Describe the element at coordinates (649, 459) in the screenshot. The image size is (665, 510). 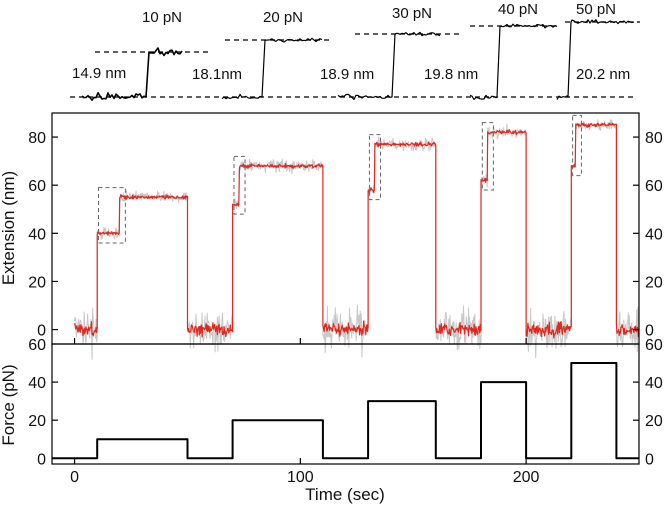
I see `force-right-tick-label: 0` at that location.